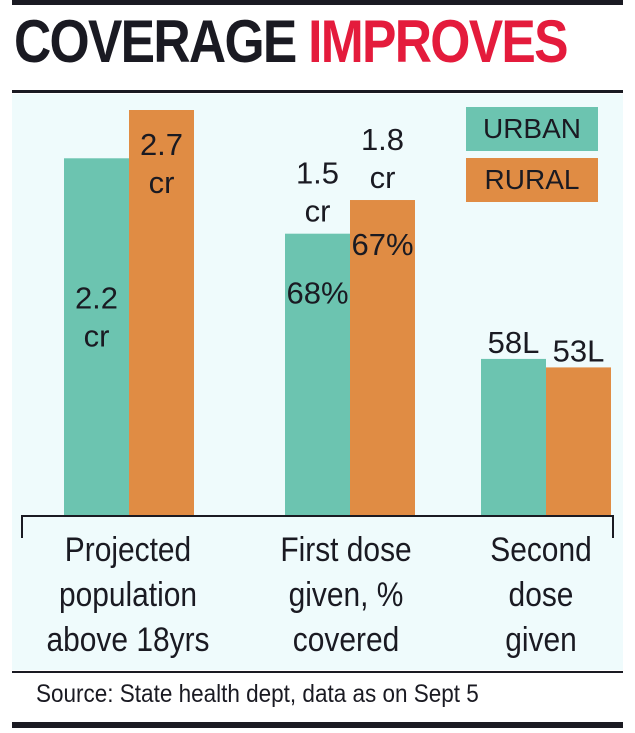 This screenshot has height=733, width=635. I want to click on value-label: 1.5, so click(317, 173).